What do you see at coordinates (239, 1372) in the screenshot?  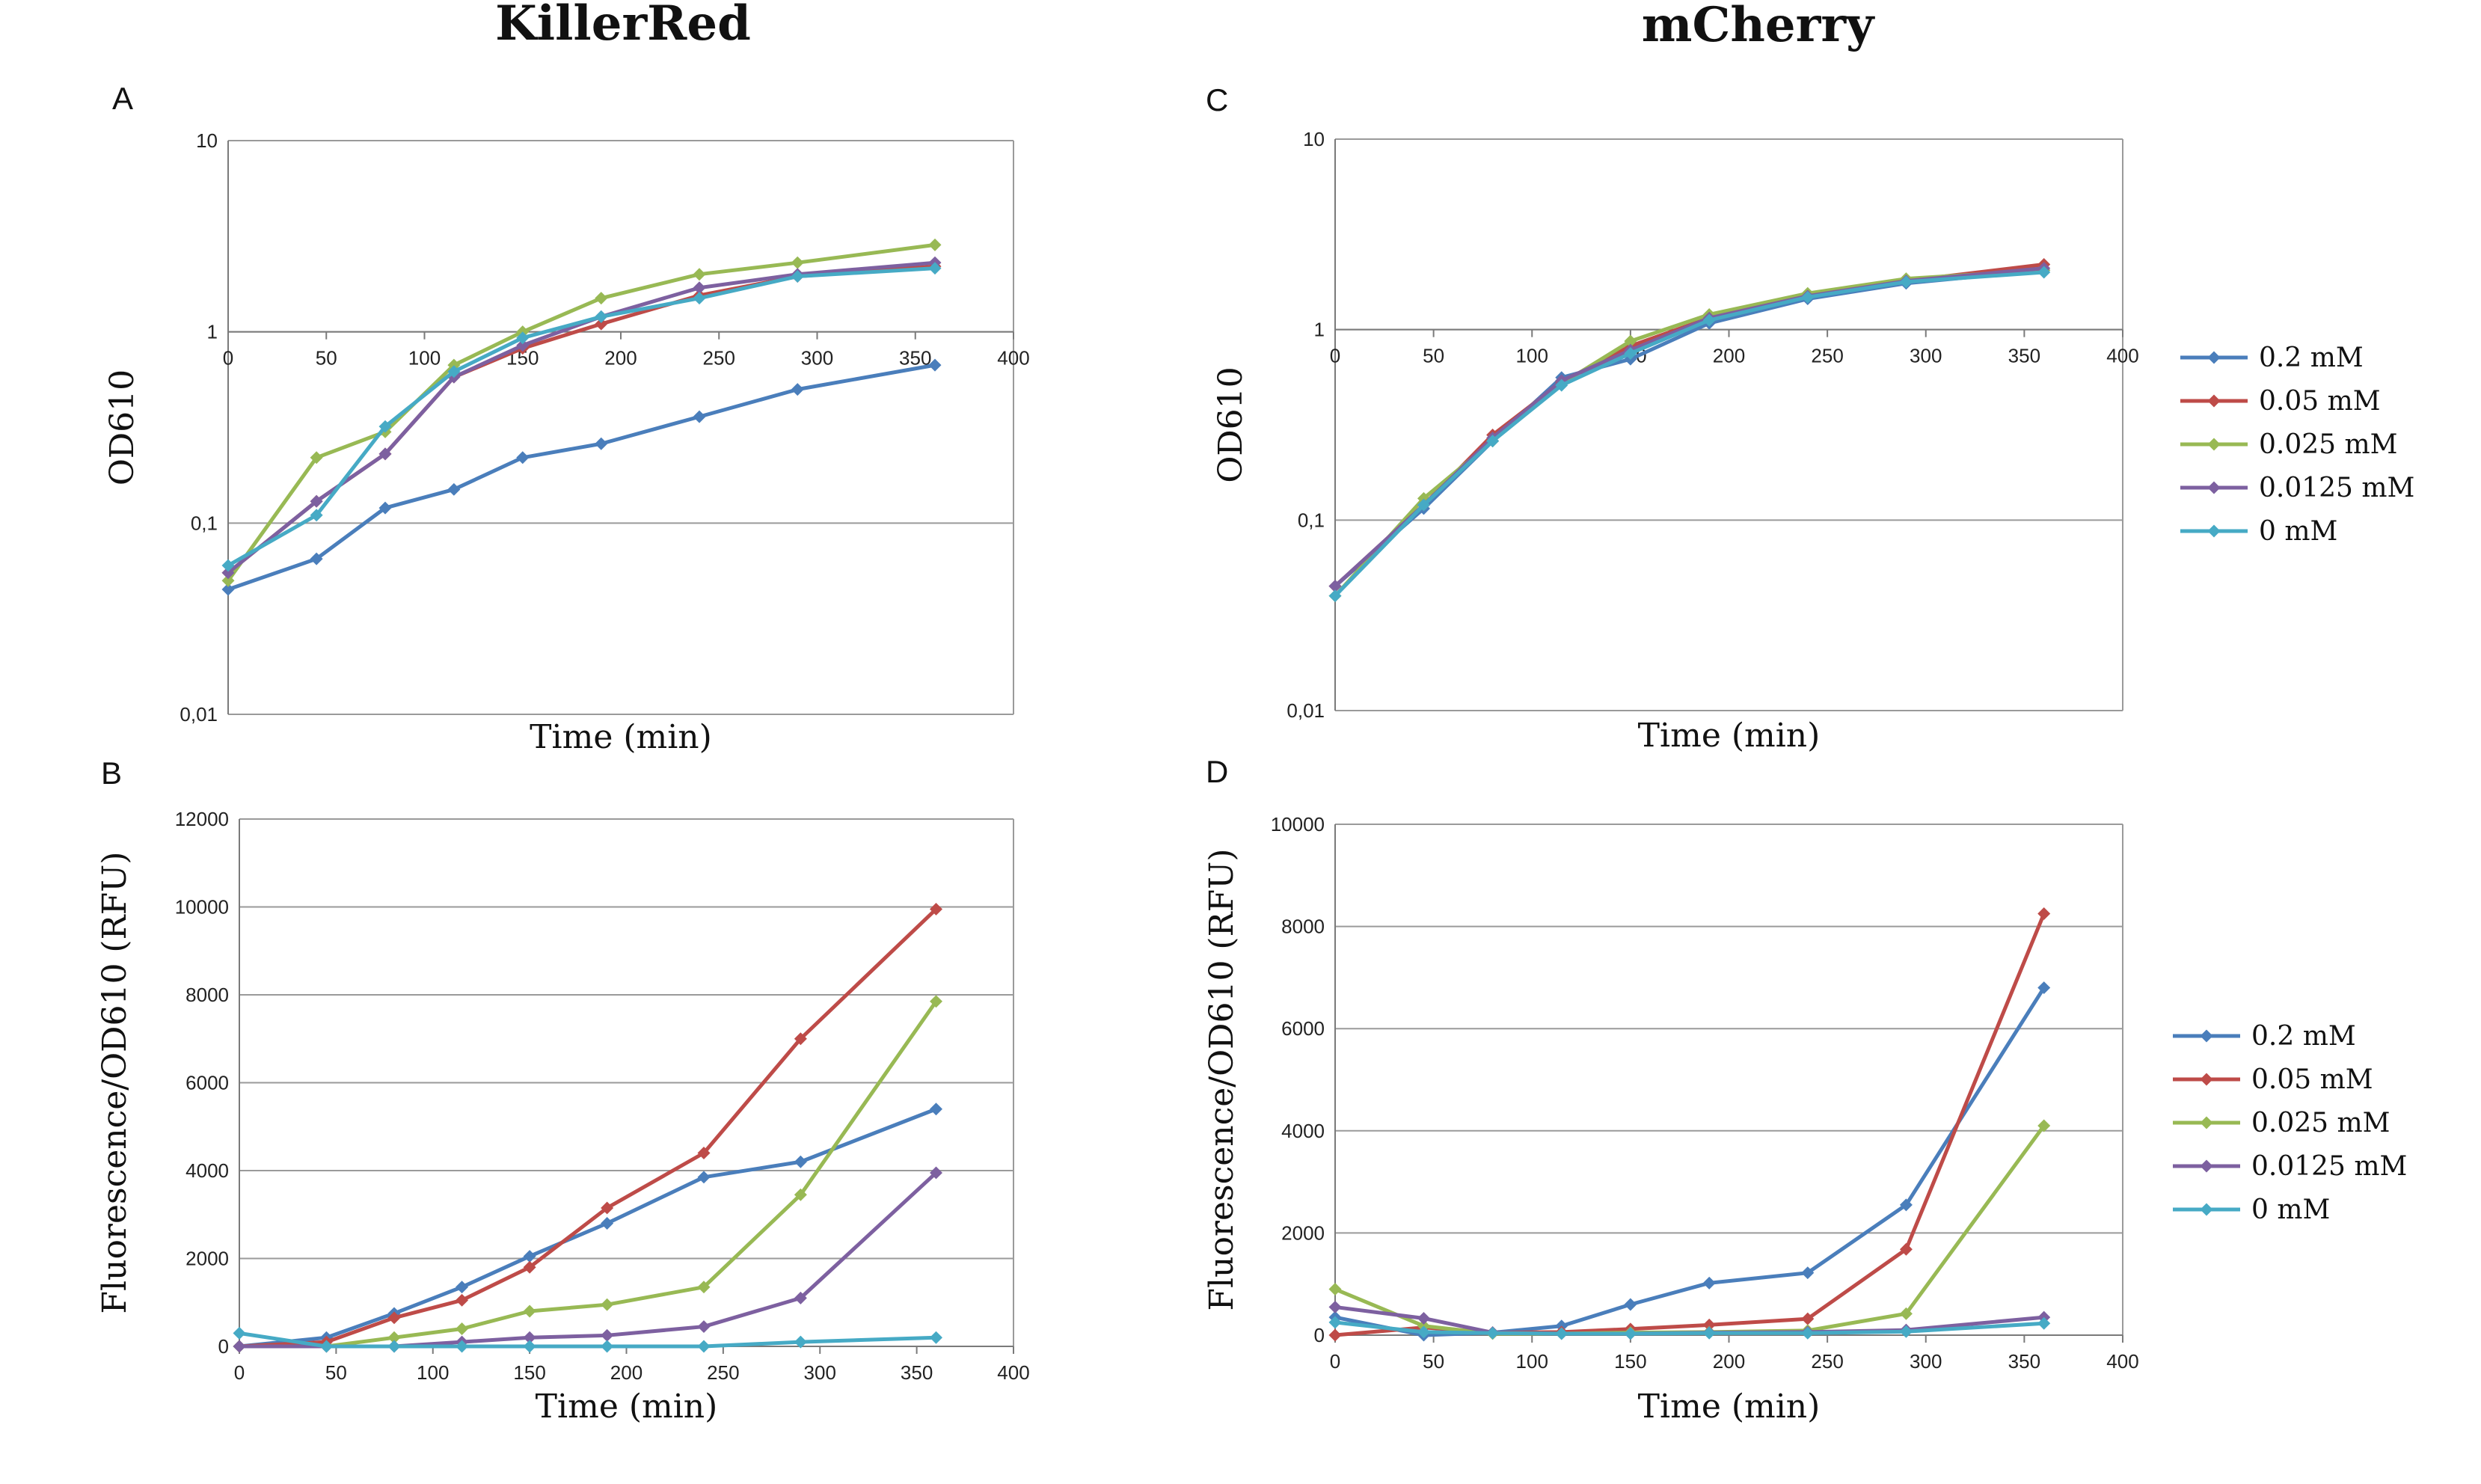 I see `x-tick-label: 0` at bounding box center [239, 1372].